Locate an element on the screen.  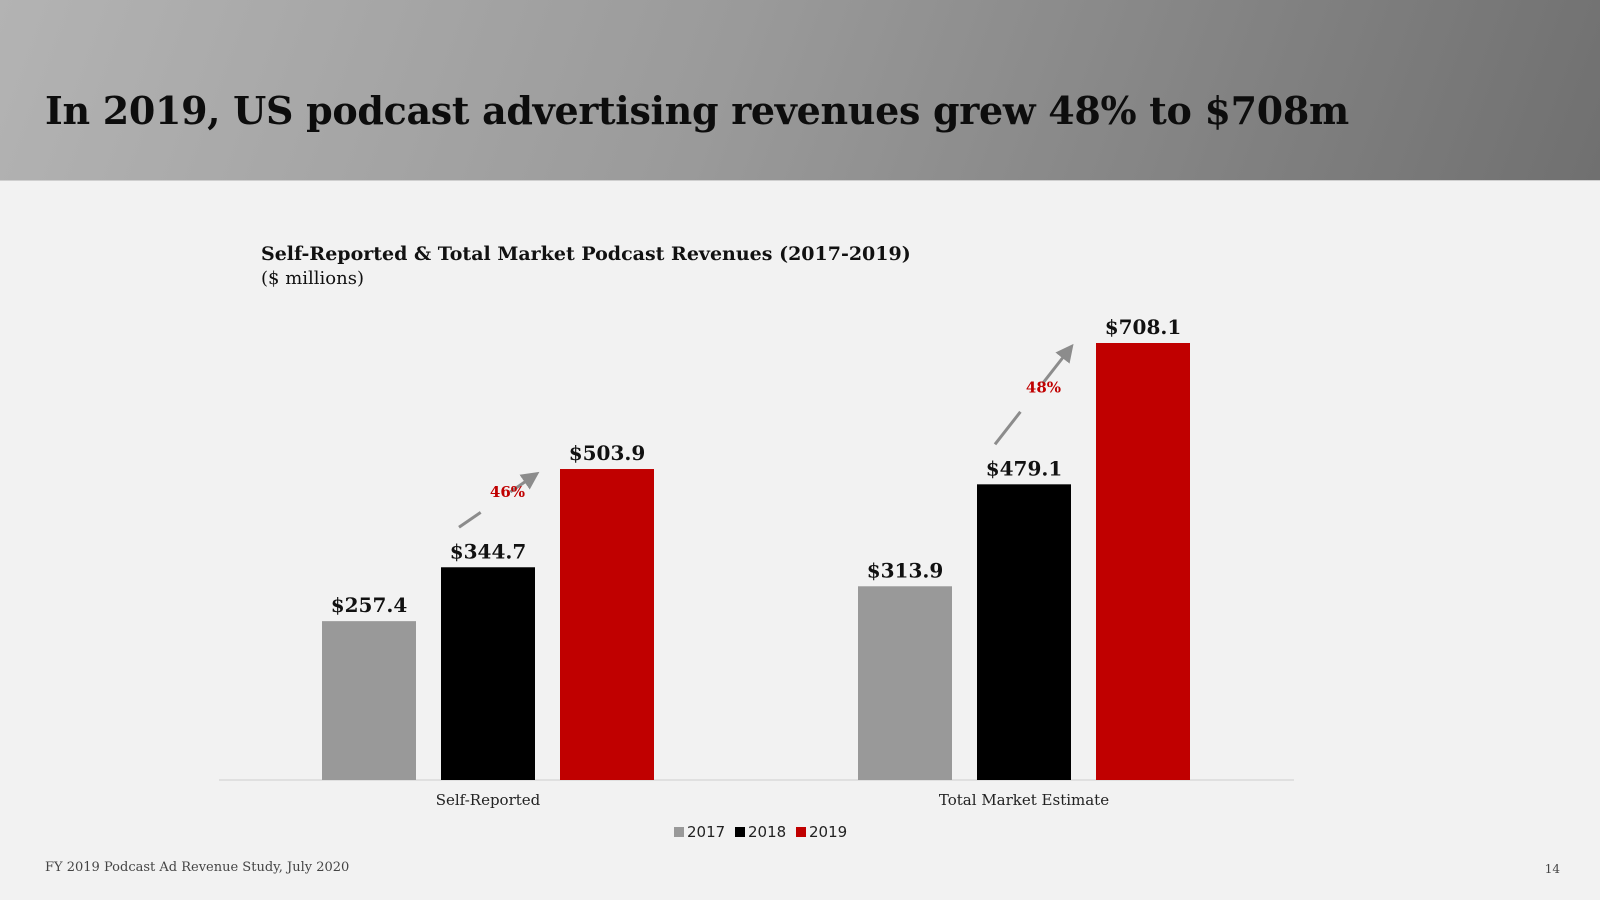
data-label-2019-1: $708.1 is located at coordinates (1143, 327).